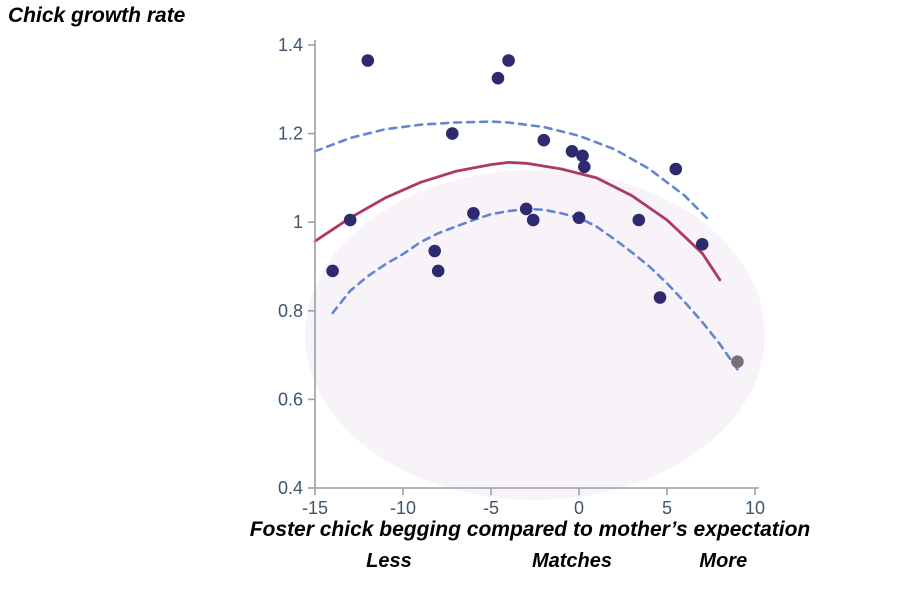 This screenshot has width=916, height=612. What do you see at coordinates (290, 45) in the screenshot?
I see `y-tick-label: 1.4` at bounding box center [290, 45].